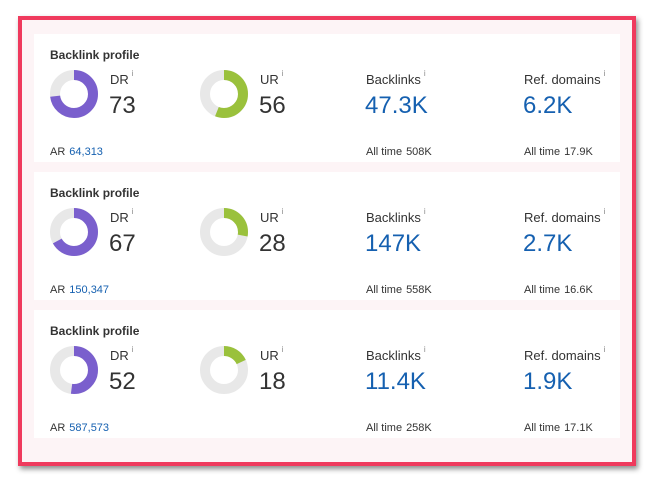  Describe the element at coordinates (393, 243) in the screenshot. I see `backlinks-value-link: 147K` at that location.